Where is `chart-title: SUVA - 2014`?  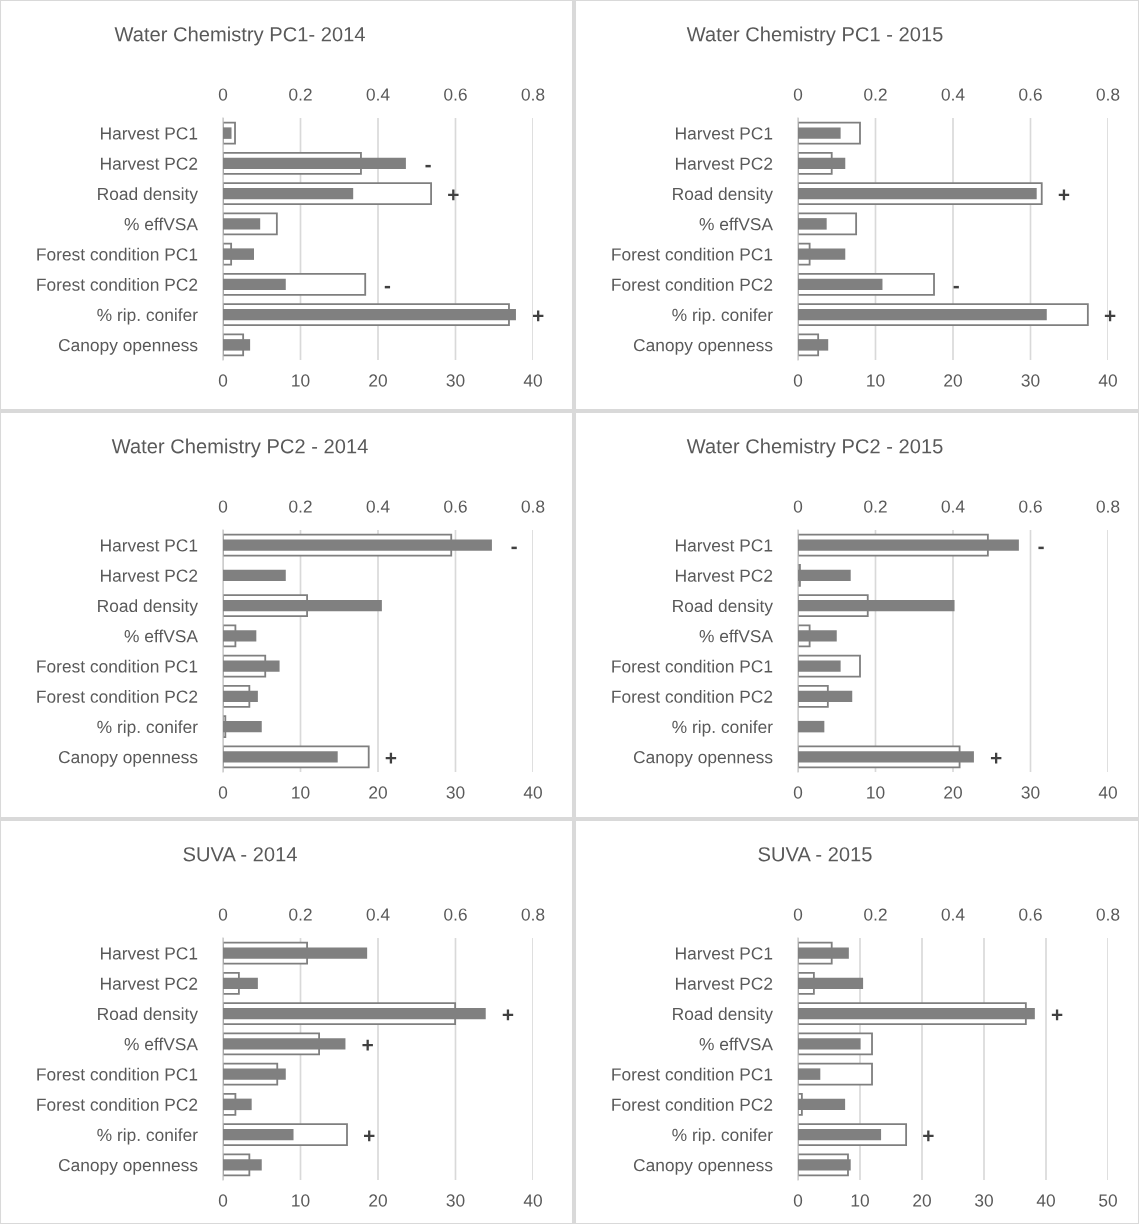 chart-title: SUVA - 2014 is located at coordinates (240, 854).